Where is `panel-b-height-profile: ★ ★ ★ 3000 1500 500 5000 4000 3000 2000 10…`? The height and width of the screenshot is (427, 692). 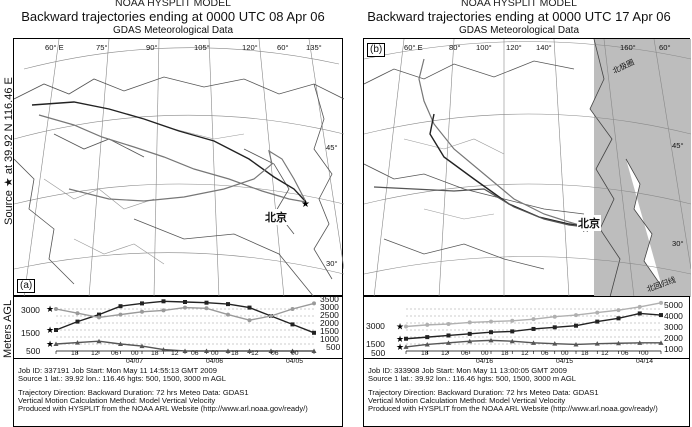
panel-b-height-profile: ★ ★ ★ 3000 1500 500 5000 4000 3000 2000 10… is located at coordinates (526, 327).